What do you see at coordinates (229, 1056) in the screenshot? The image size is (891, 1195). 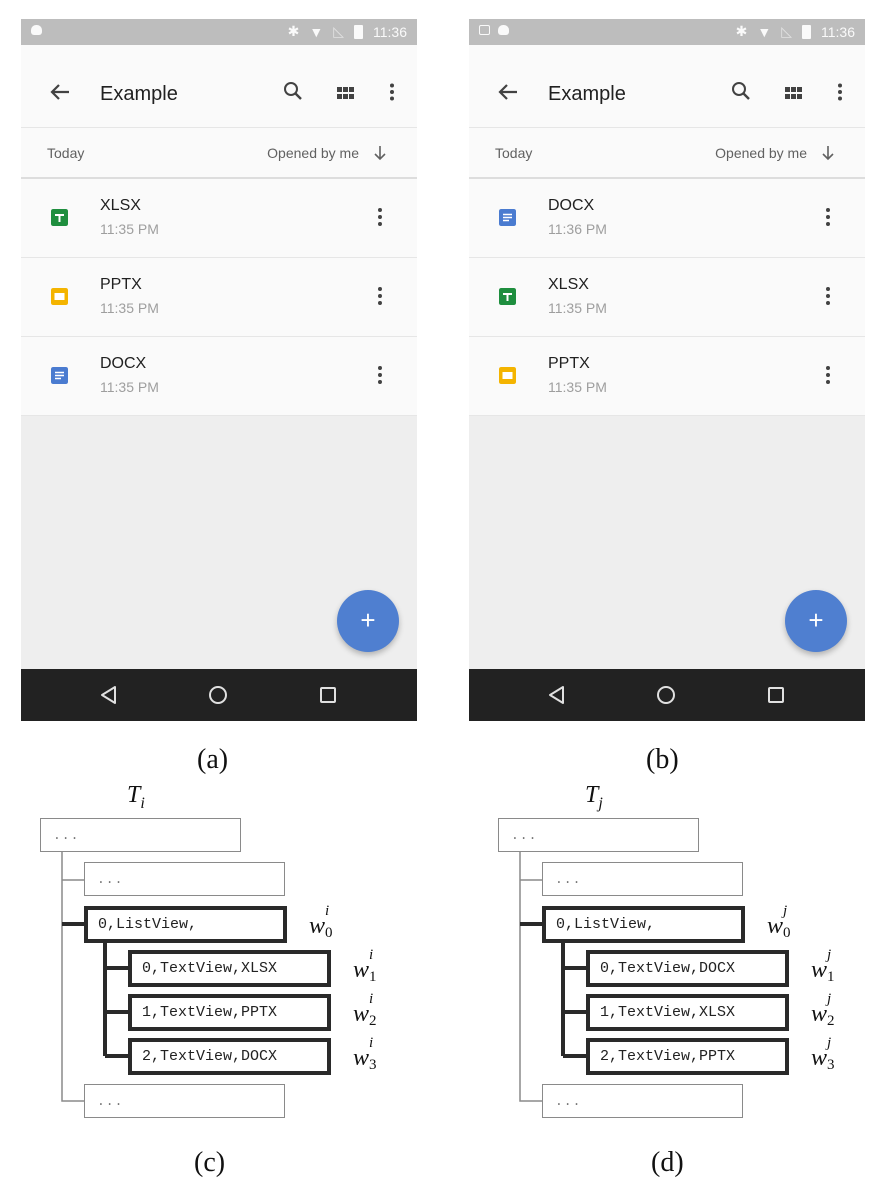 I see `tree-node-textview: 2,TextView,DOCX` at bounding box center [229, 1056].